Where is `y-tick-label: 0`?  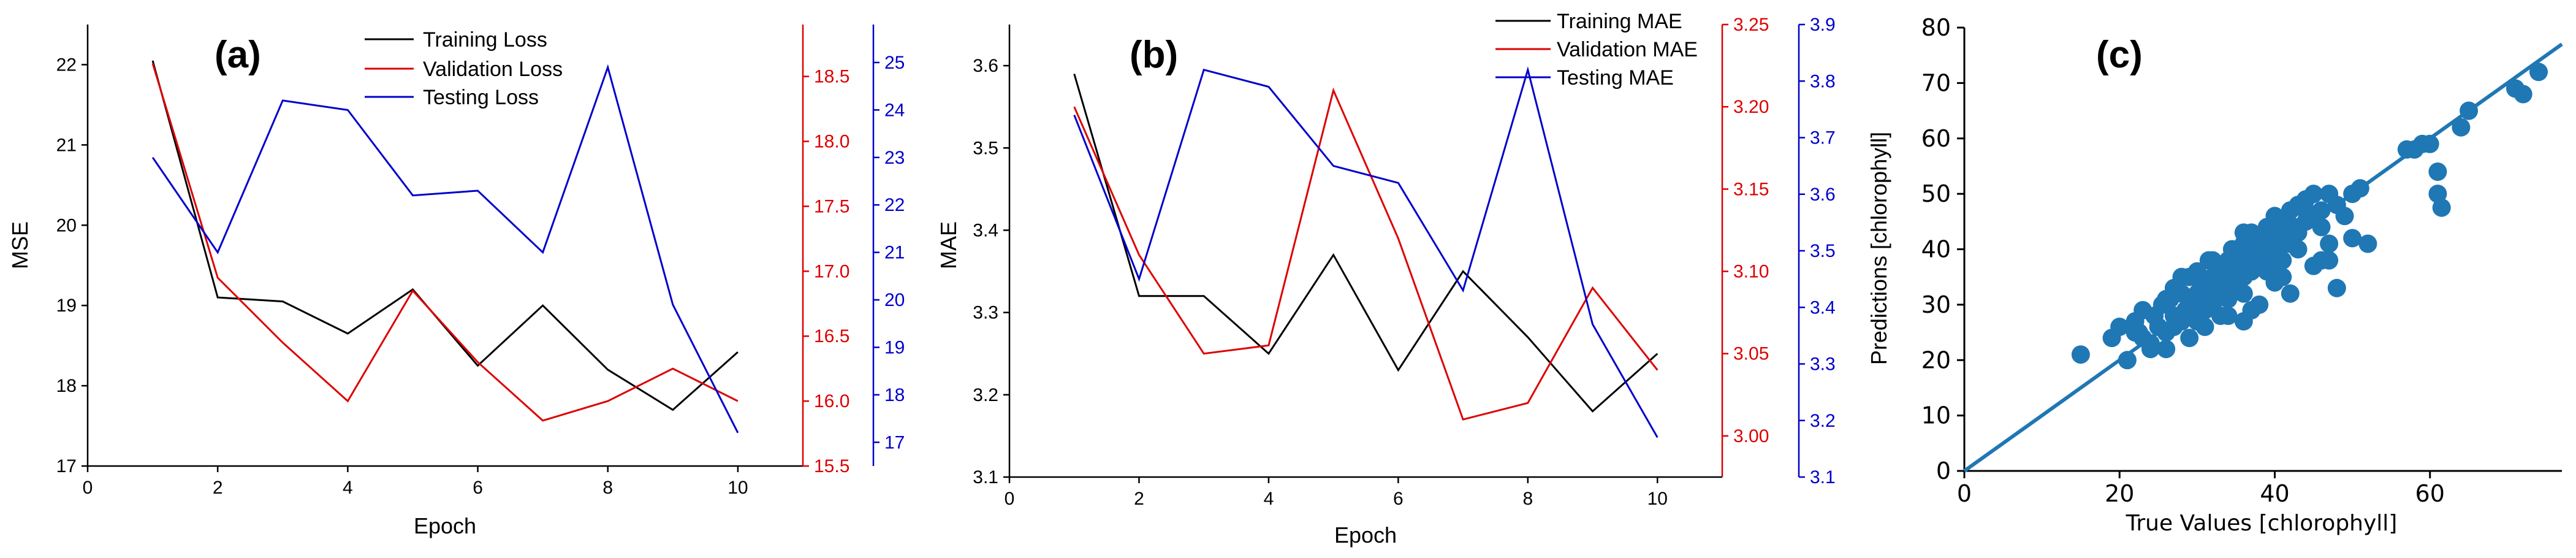 y-tick-label: 0 is located at coordinates (1943, 470).